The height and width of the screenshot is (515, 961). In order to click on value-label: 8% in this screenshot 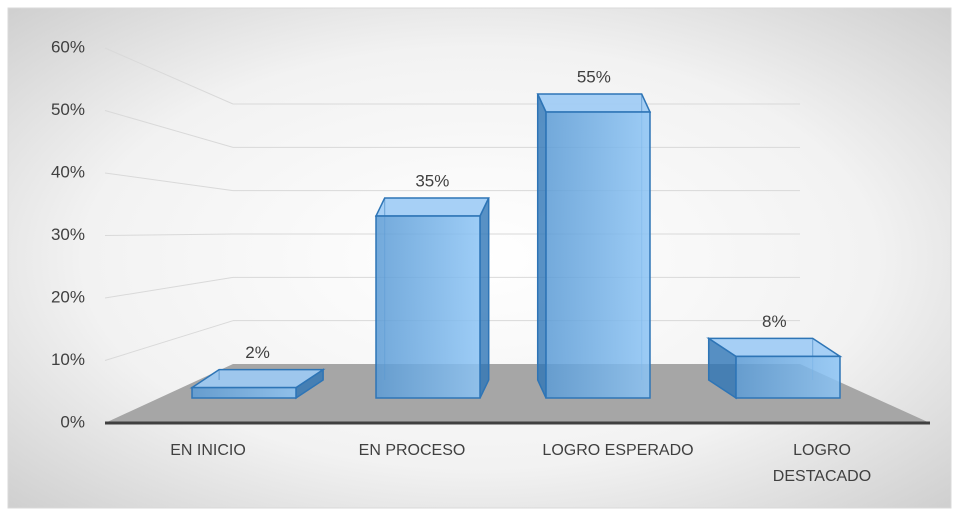, I will do `click(774, 321)`.